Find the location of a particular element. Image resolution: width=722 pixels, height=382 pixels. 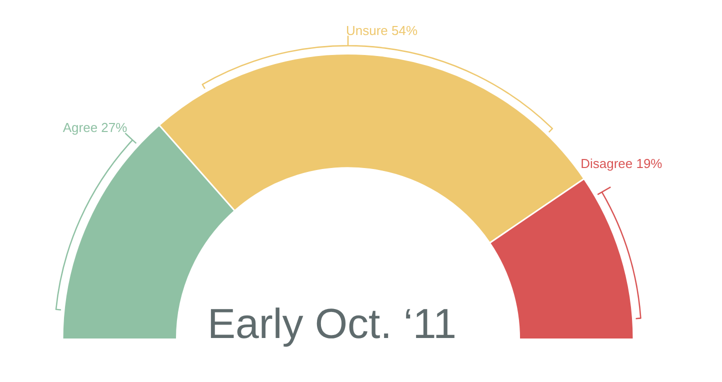

slice-label: Disagree 19% is located at coordinates (621, 164).